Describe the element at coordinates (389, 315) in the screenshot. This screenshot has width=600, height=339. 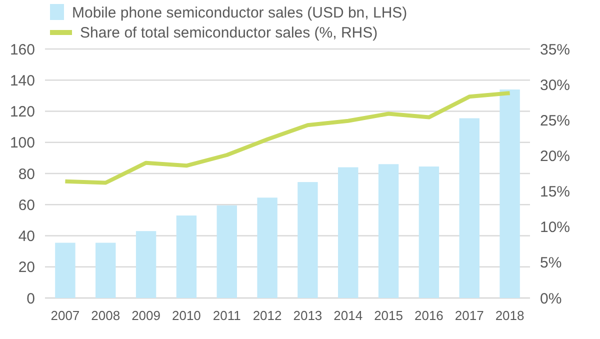
I see `x-tick-label: 2015` at that location.